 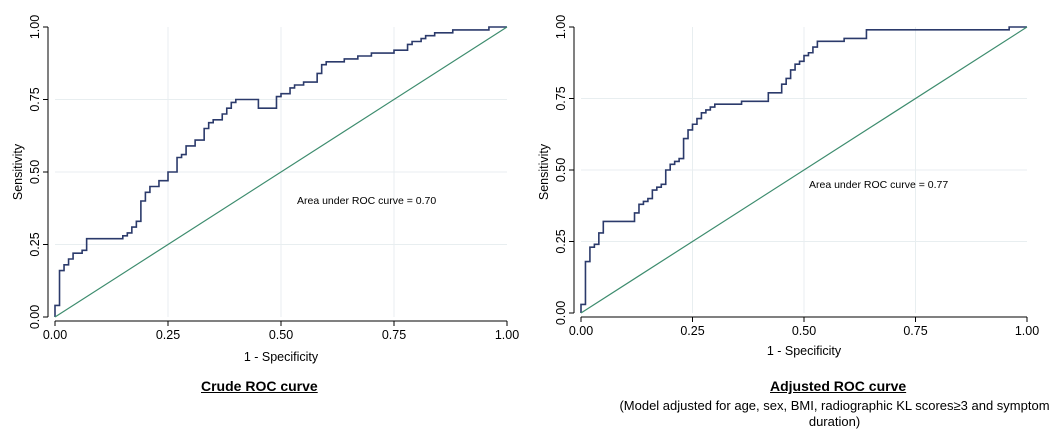 What do you see at coordinates (878, 185) in the screenshot?
I see `auc-annotation: Area under ROC curve = 0.77` at bounding box center [878, 185].